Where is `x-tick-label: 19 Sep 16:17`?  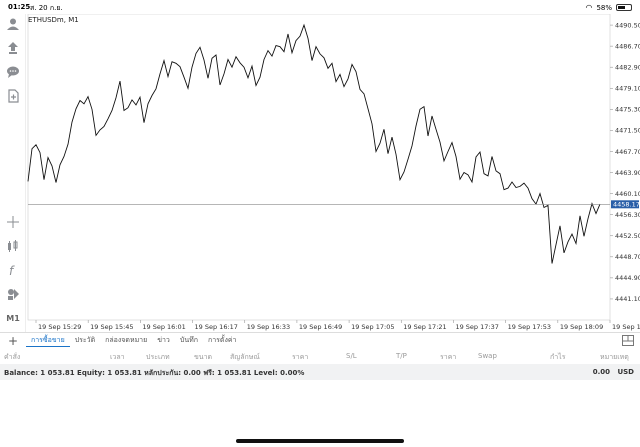 x-tick-label: 19 Sep 16:17 is located at coordinates (216, 327).